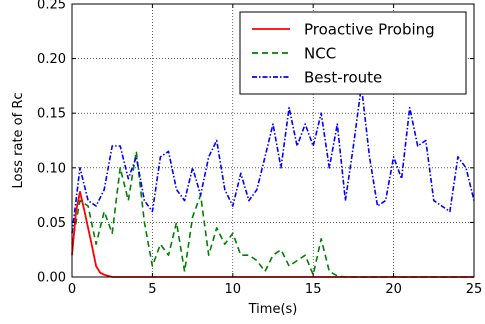 Image resolution: width=485 pixels, height=324 pixels. What do you see at coordinates (51, 278) in the screenshot?
I see `y-tick-label: 0.00` at bounding box center [51, 278].